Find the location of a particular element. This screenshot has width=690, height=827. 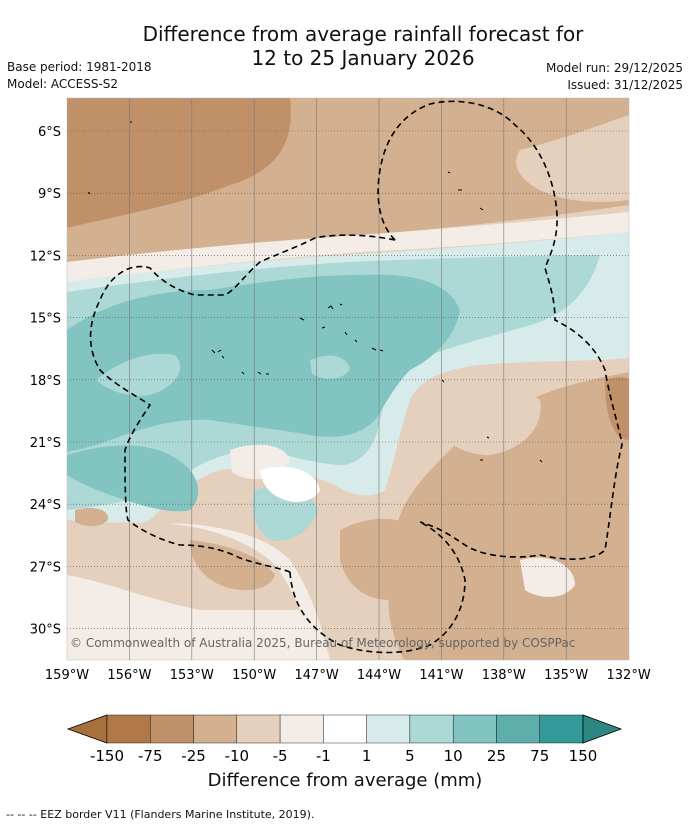

lat-label: 15°S is located at coordinates (45, 319).